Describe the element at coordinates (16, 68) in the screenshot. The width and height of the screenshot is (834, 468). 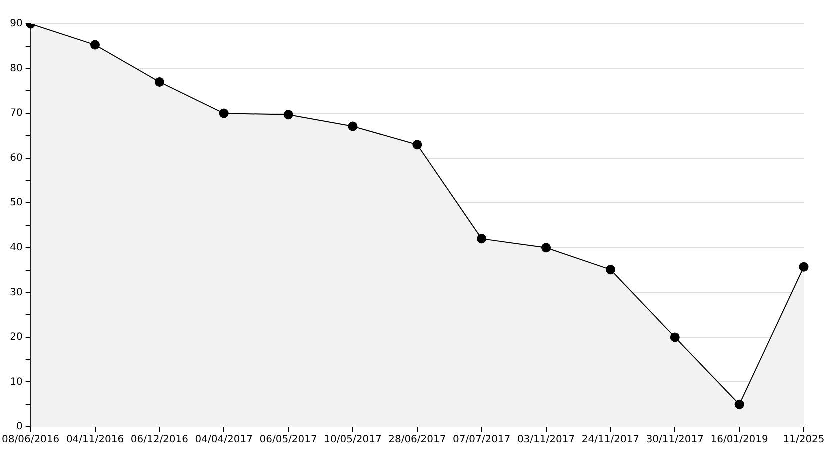
I see `y-tick-label: 80` at that location.